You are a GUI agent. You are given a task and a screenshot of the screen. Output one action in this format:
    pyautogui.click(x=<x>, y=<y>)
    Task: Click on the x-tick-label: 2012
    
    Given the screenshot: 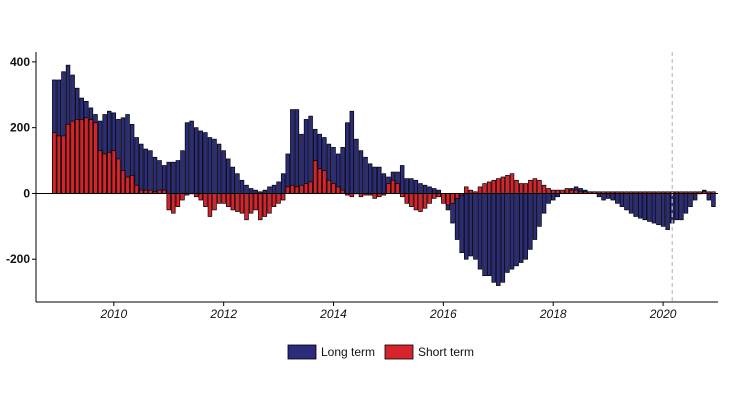 What is the action you would take?
    pyautogui.click(x=223, y=314)
    